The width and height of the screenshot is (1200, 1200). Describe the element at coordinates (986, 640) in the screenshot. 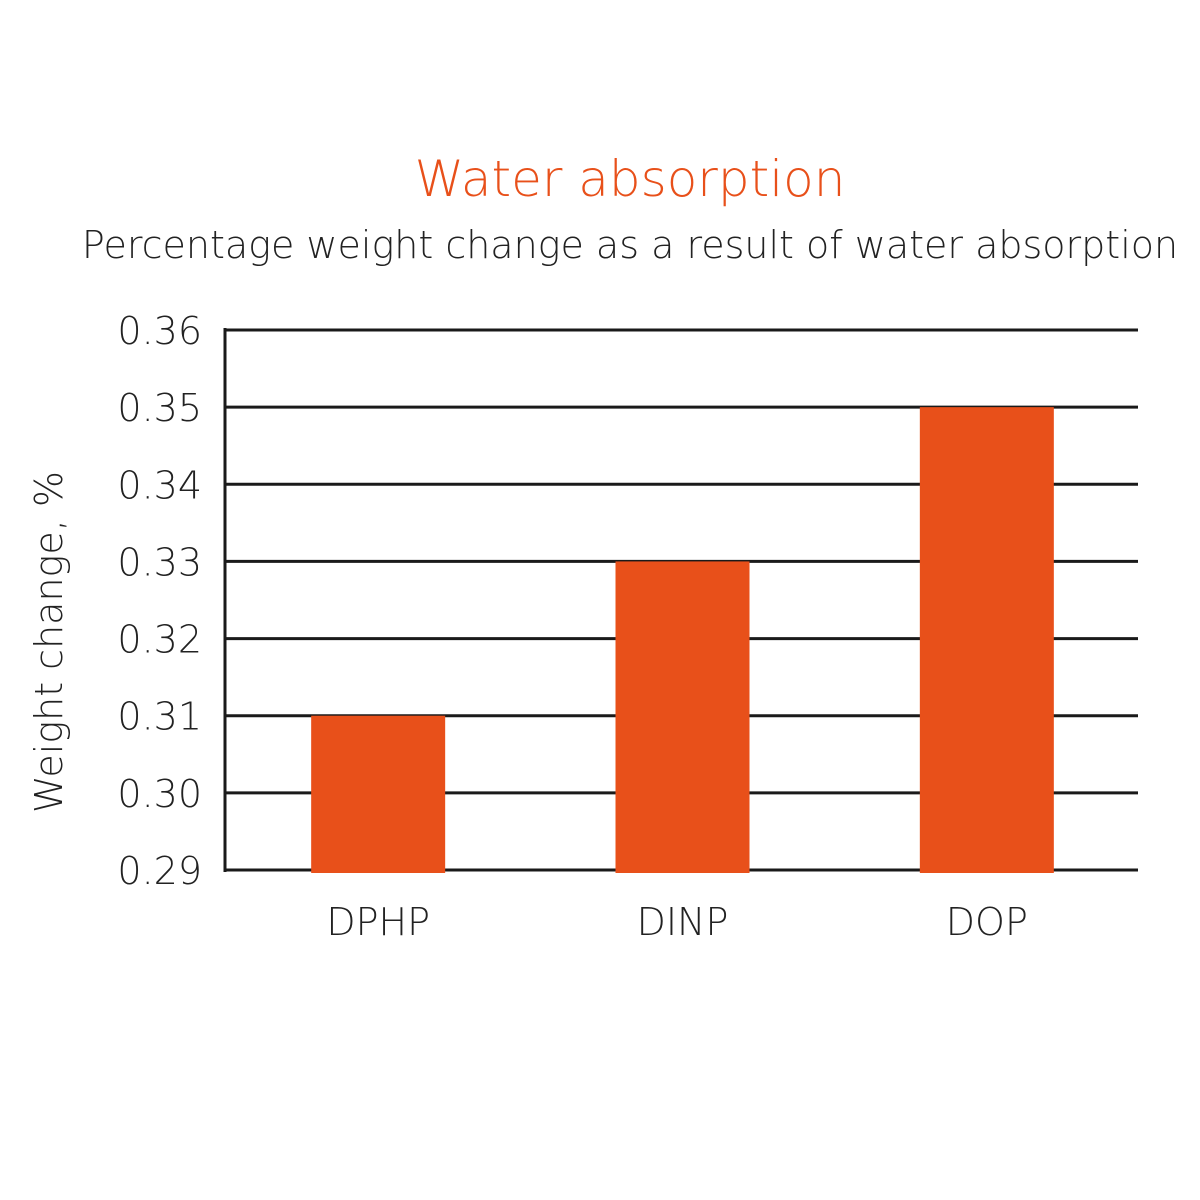

I see `bar-dop` at that location.